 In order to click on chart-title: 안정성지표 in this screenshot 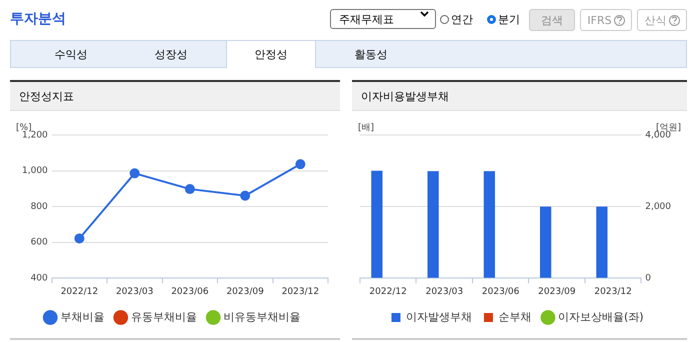, I will do `click(175, 96)`.